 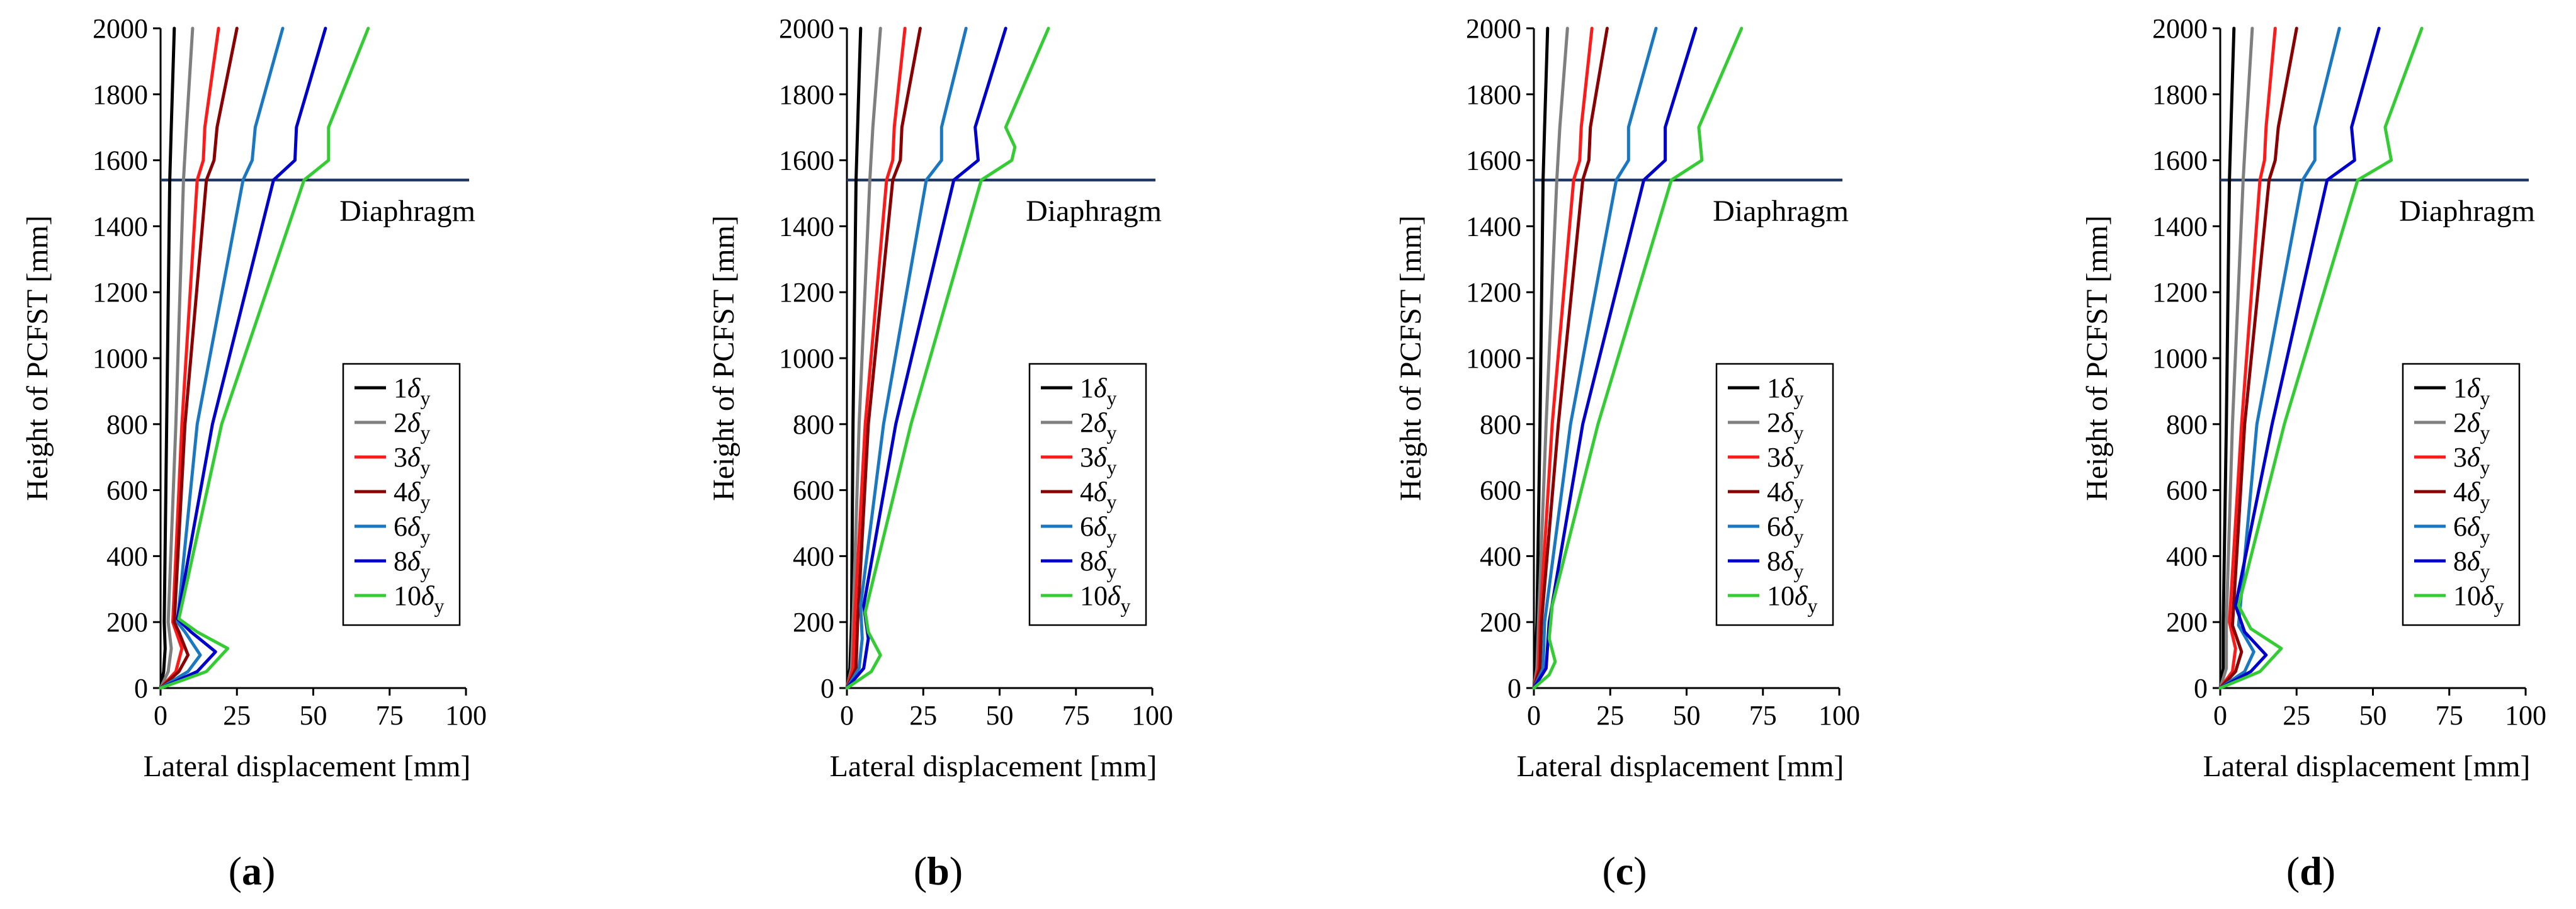 I want to click on y-tick-label: 1800, so click(x=2180, y=95).